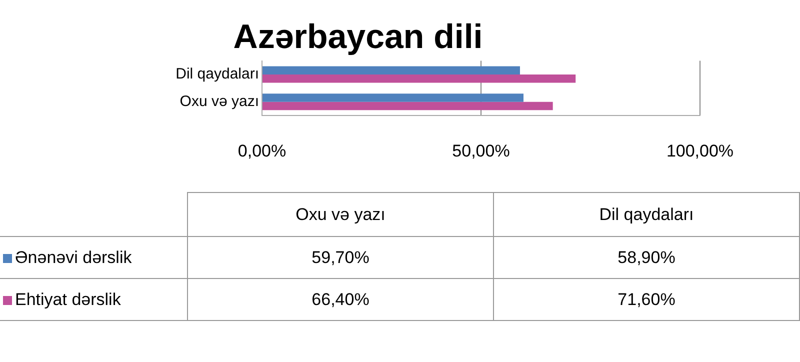 The image size is (800, 362). What do you see at coordinates (358, 37) in the screenshot?
I see `chart-title: Azərbaycan dili` at bounding box center [358, 37].